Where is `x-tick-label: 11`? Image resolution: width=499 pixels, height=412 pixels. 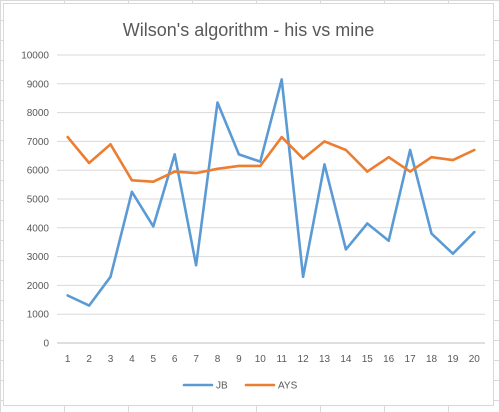
x-tick-label: 11 is located at coordinates (282, 359).